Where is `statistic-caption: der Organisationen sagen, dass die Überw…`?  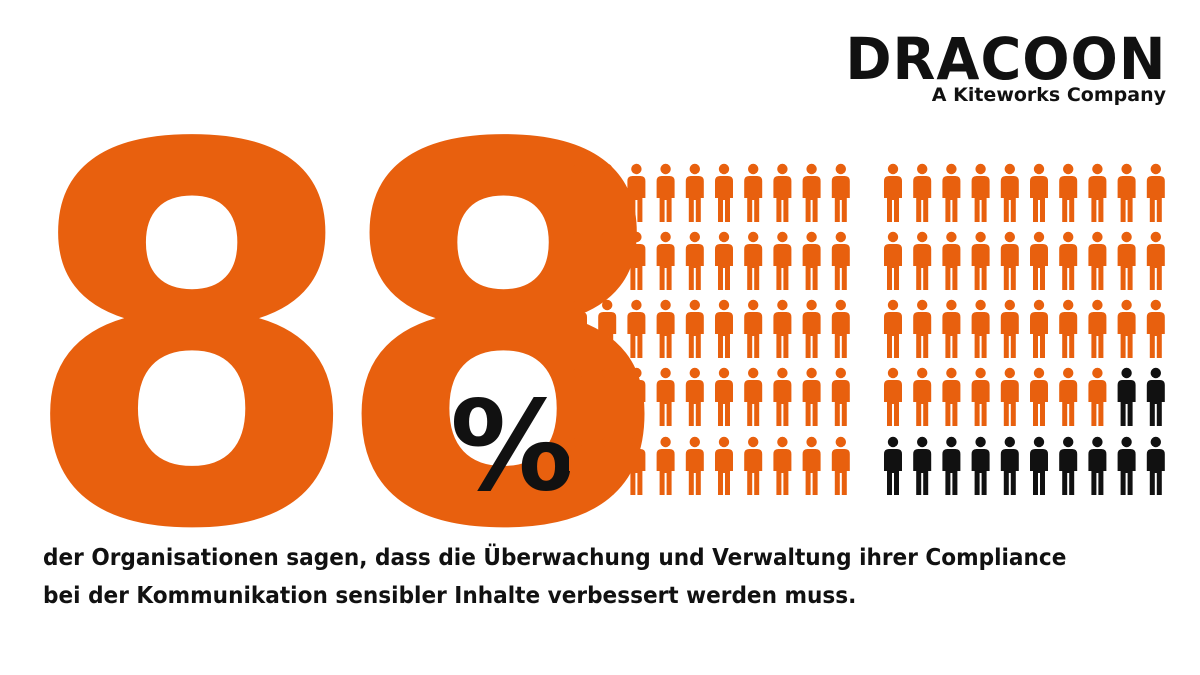
statistic-caption: der Organisationen sagen, dass die Überw… is located at coordinates (555, 576).